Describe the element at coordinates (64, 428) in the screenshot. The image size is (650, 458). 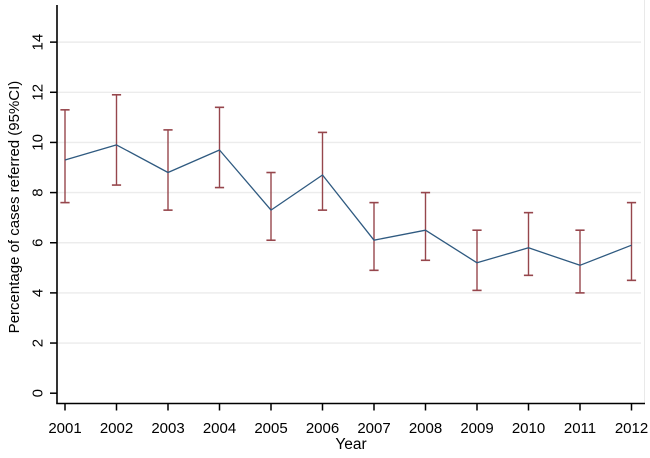
I see `x-tick-label-2001: 2001` at that location.